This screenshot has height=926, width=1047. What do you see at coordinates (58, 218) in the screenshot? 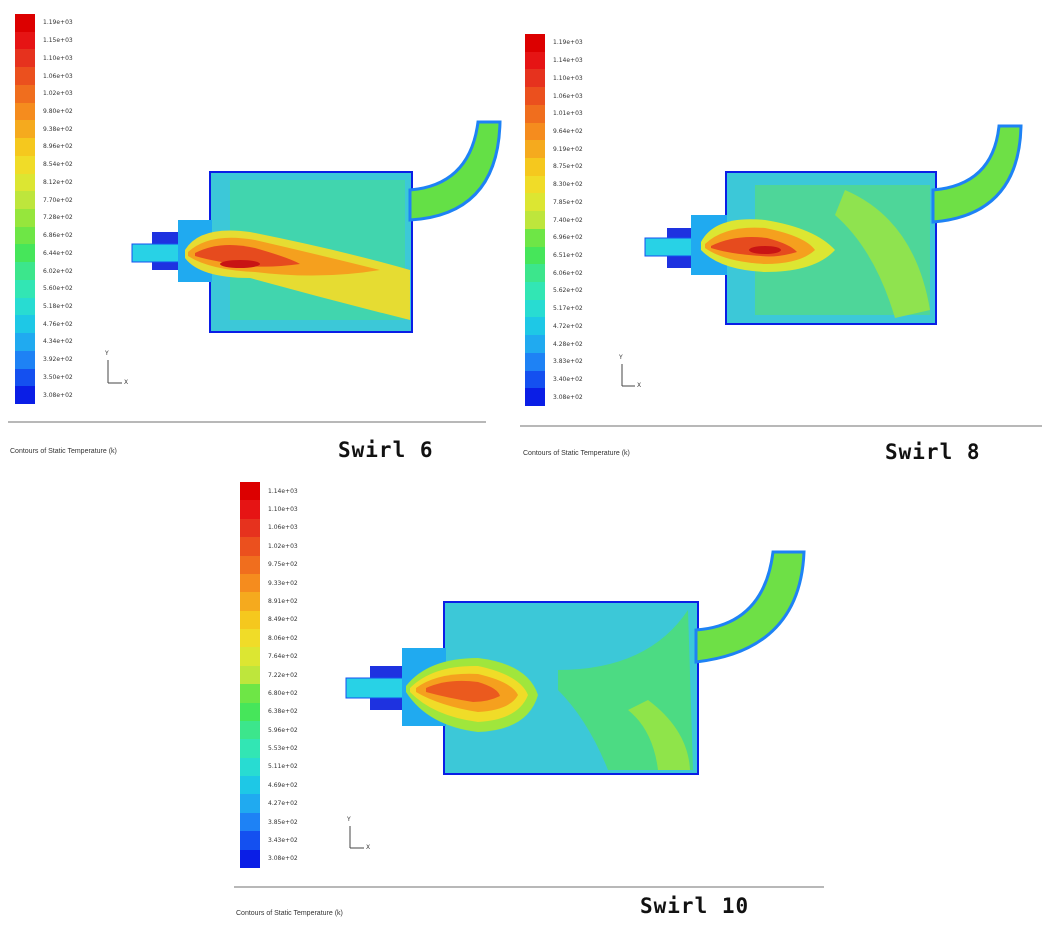
I see `legend-tick-label: 7.28e+02` at bounding box center [58, 218].